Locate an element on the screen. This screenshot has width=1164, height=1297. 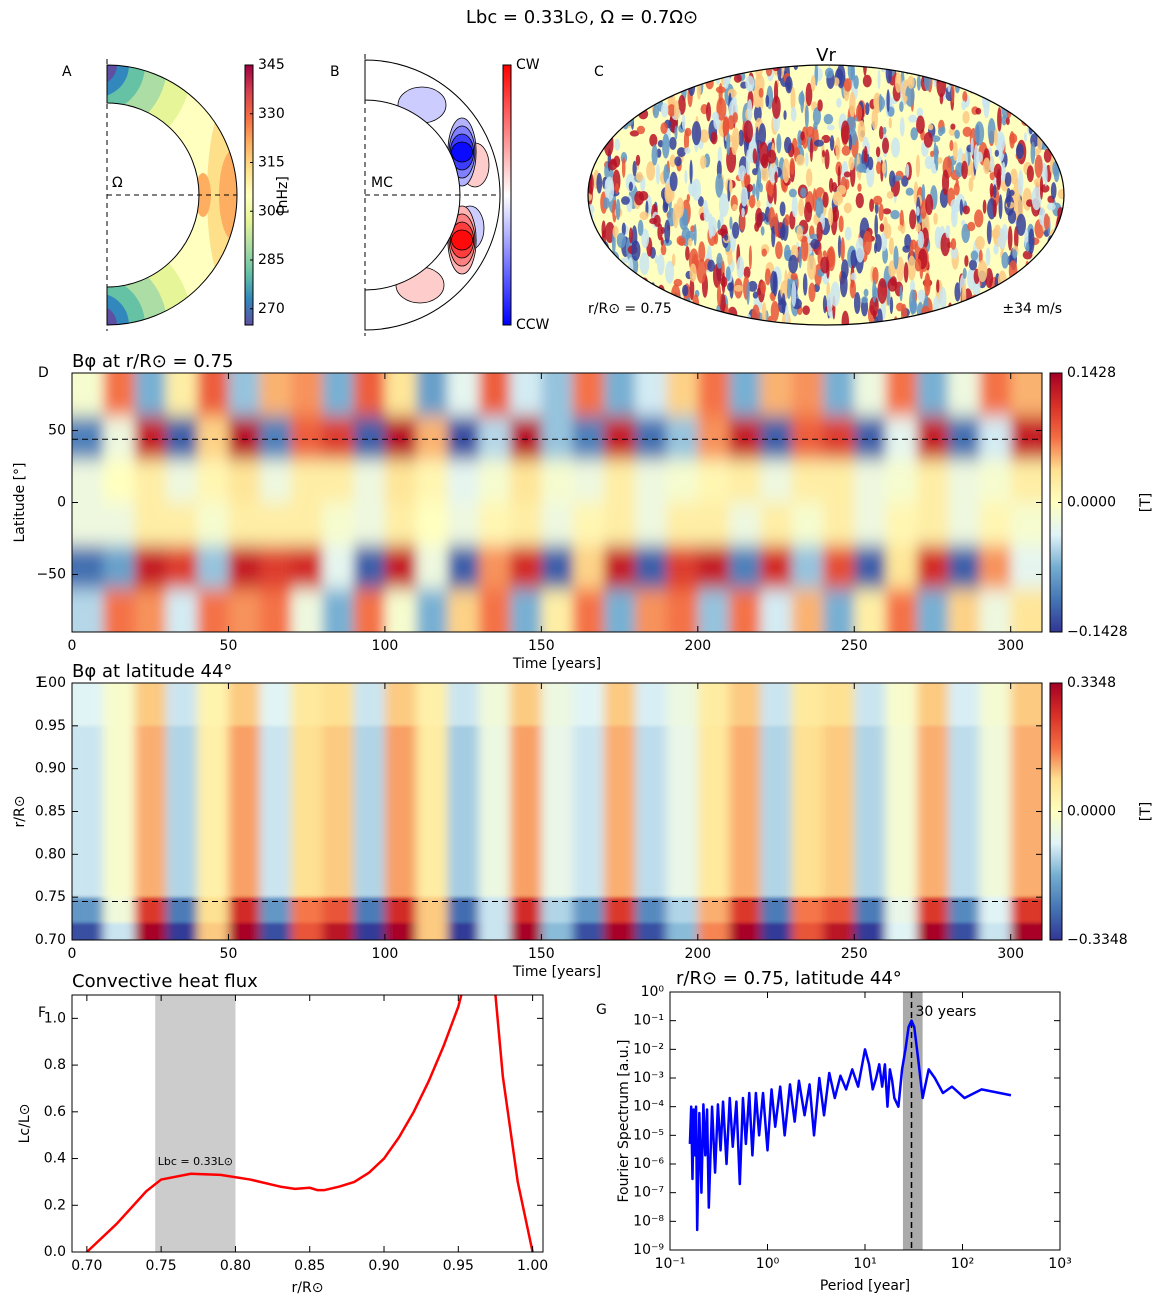
y-tick-label: 10⁻² is located at coordinates (648, 1049).